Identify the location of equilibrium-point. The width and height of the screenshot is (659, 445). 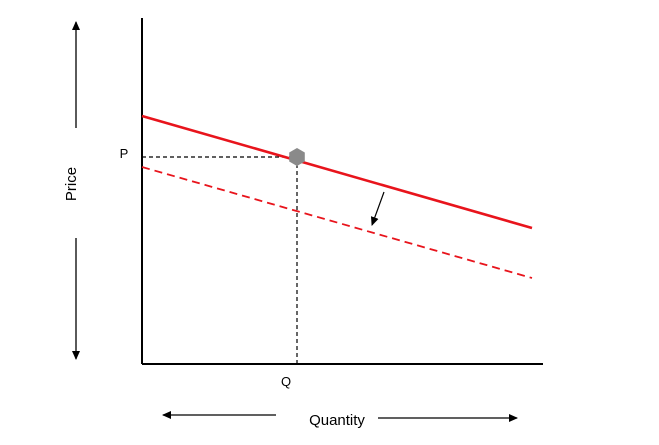
(297, 157).